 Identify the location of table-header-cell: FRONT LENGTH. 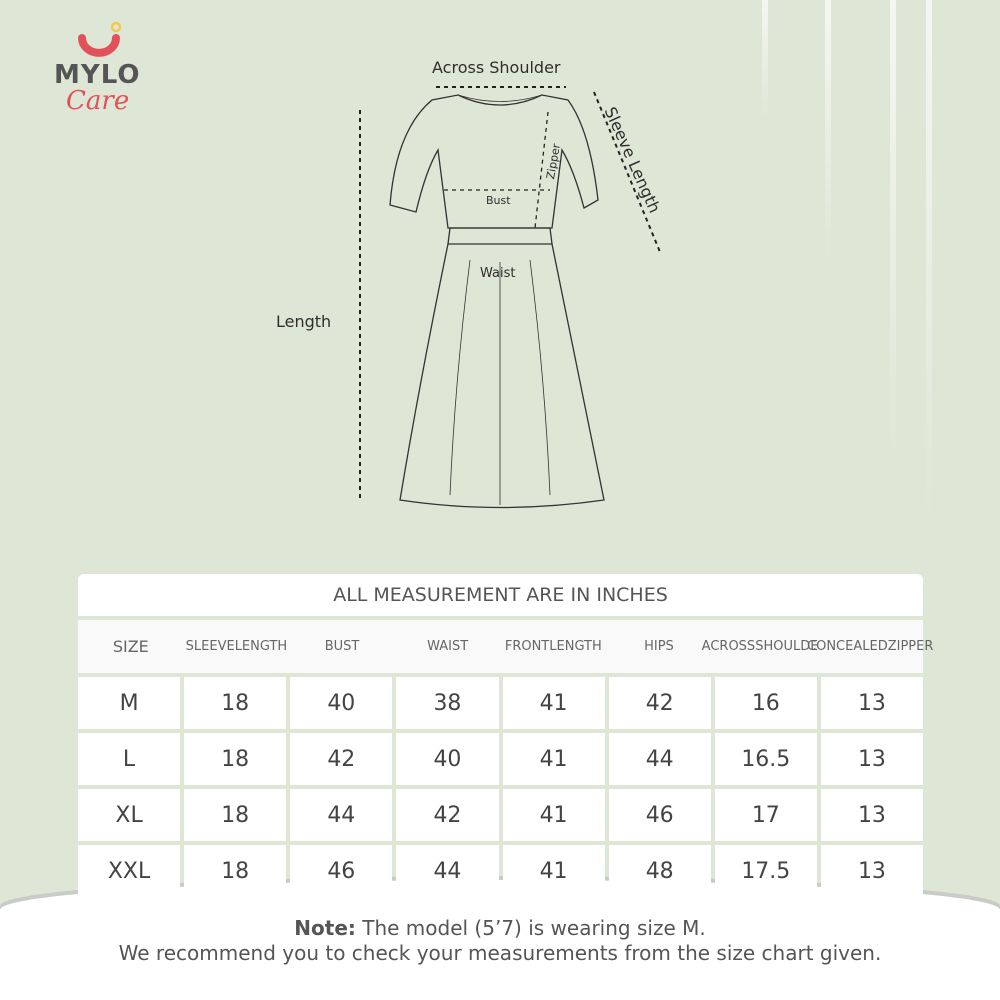
(553, 646).